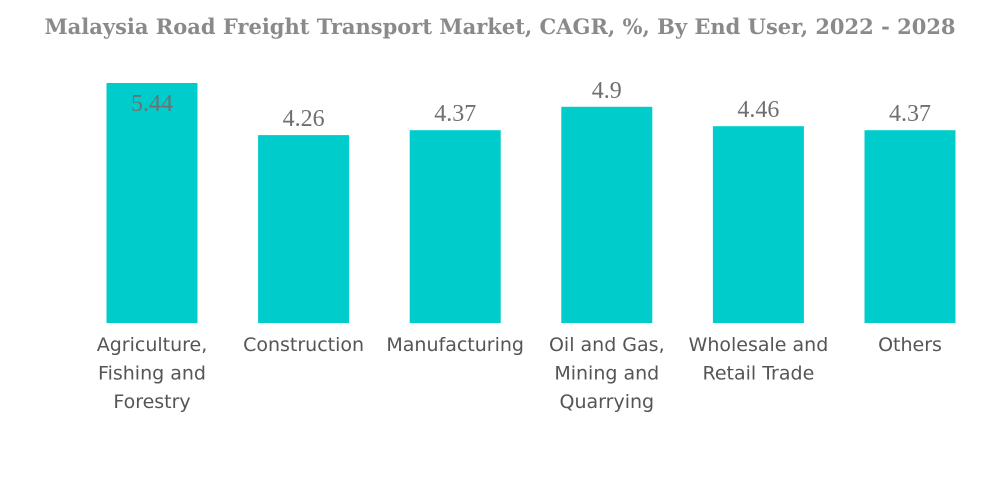 The width and height of the screenshot is (1000, 488). Describe the element at coordinates (759, 359) in the screenshot. I see `category-label-4: Wholesale and Retail Trade` at that location.